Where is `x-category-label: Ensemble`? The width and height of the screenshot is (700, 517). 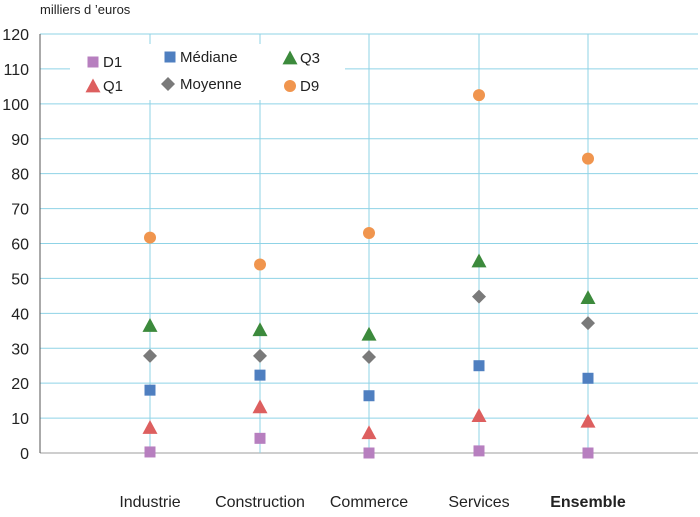
x-category-label: Ensemble is located at coordinates (588, 502).